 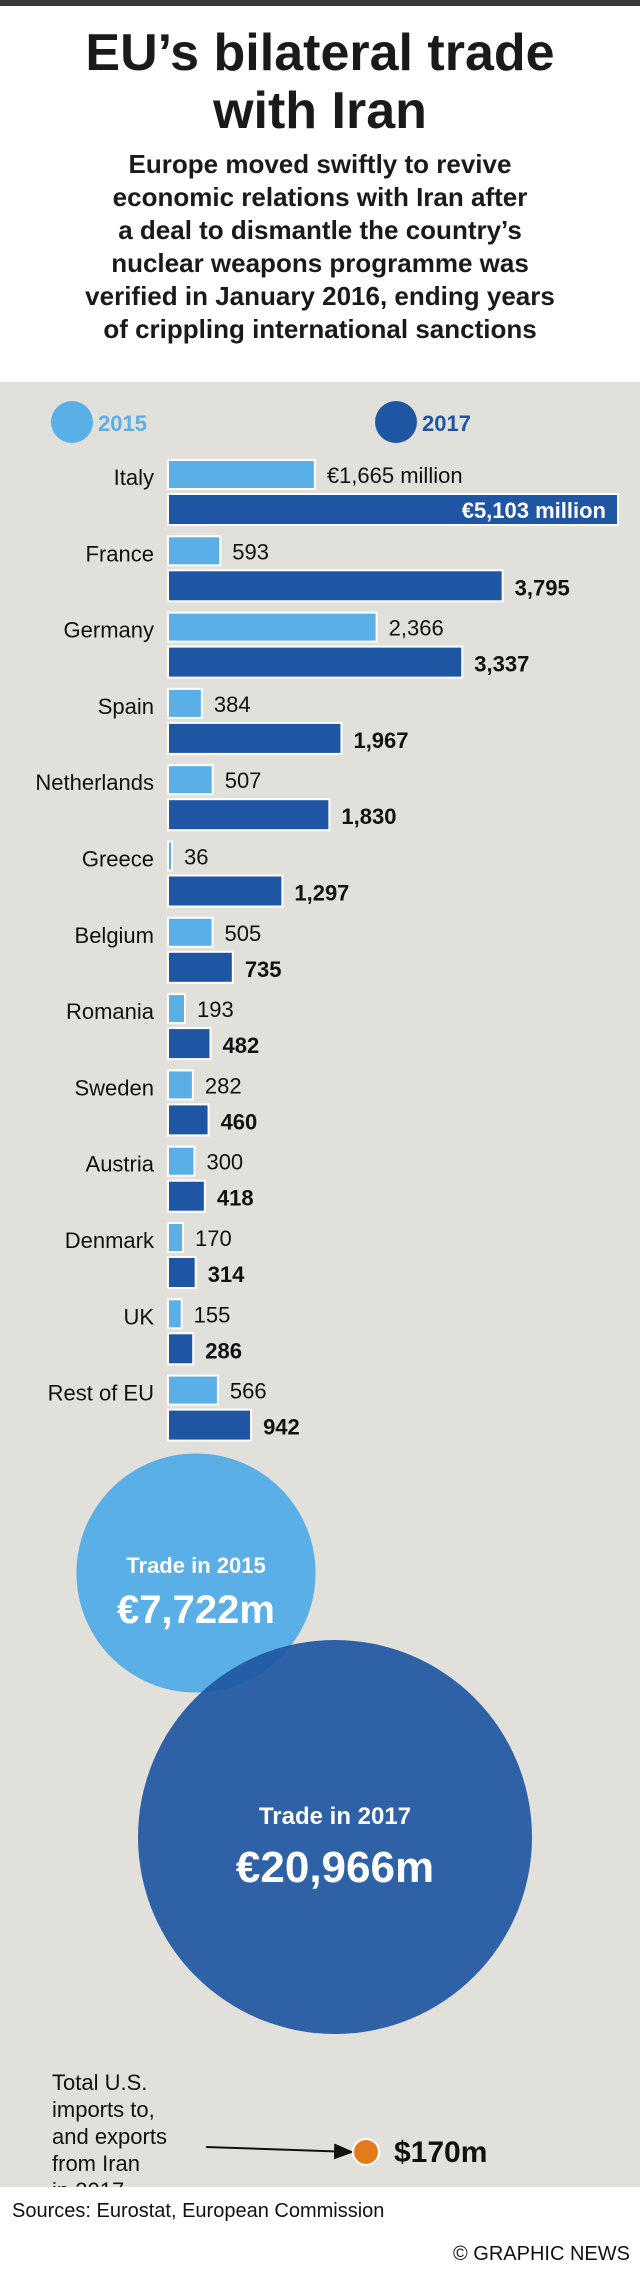 I want to click on category-label: UK, so click(x=138, y=1316).